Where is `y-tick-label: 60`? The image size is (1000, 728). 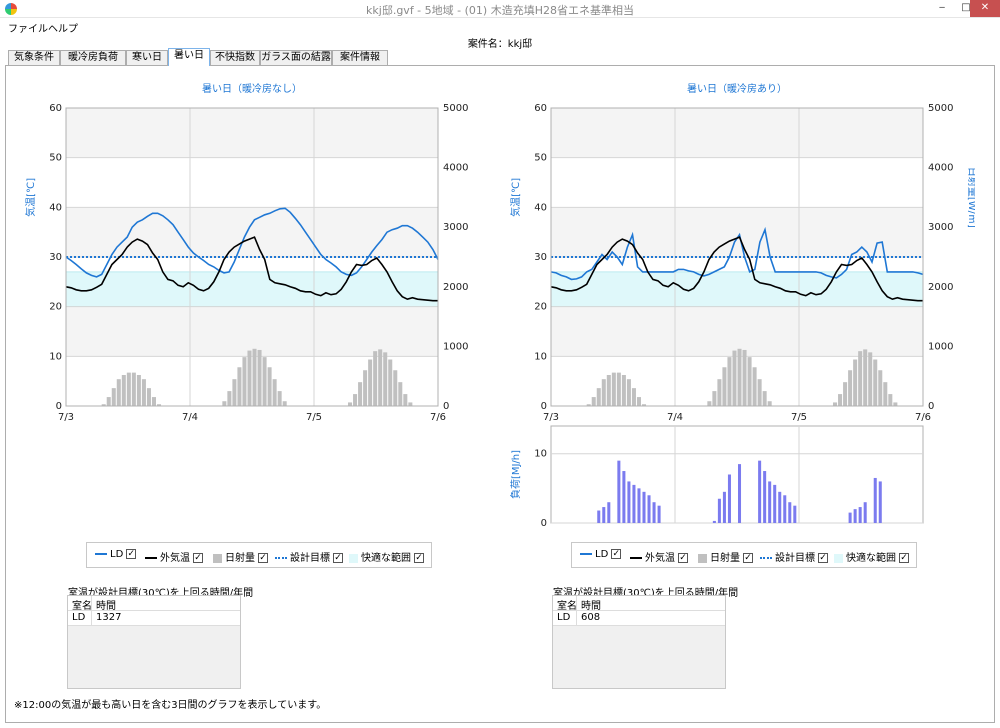 y-tick-label: 60 is located at coordinates (55, 108).